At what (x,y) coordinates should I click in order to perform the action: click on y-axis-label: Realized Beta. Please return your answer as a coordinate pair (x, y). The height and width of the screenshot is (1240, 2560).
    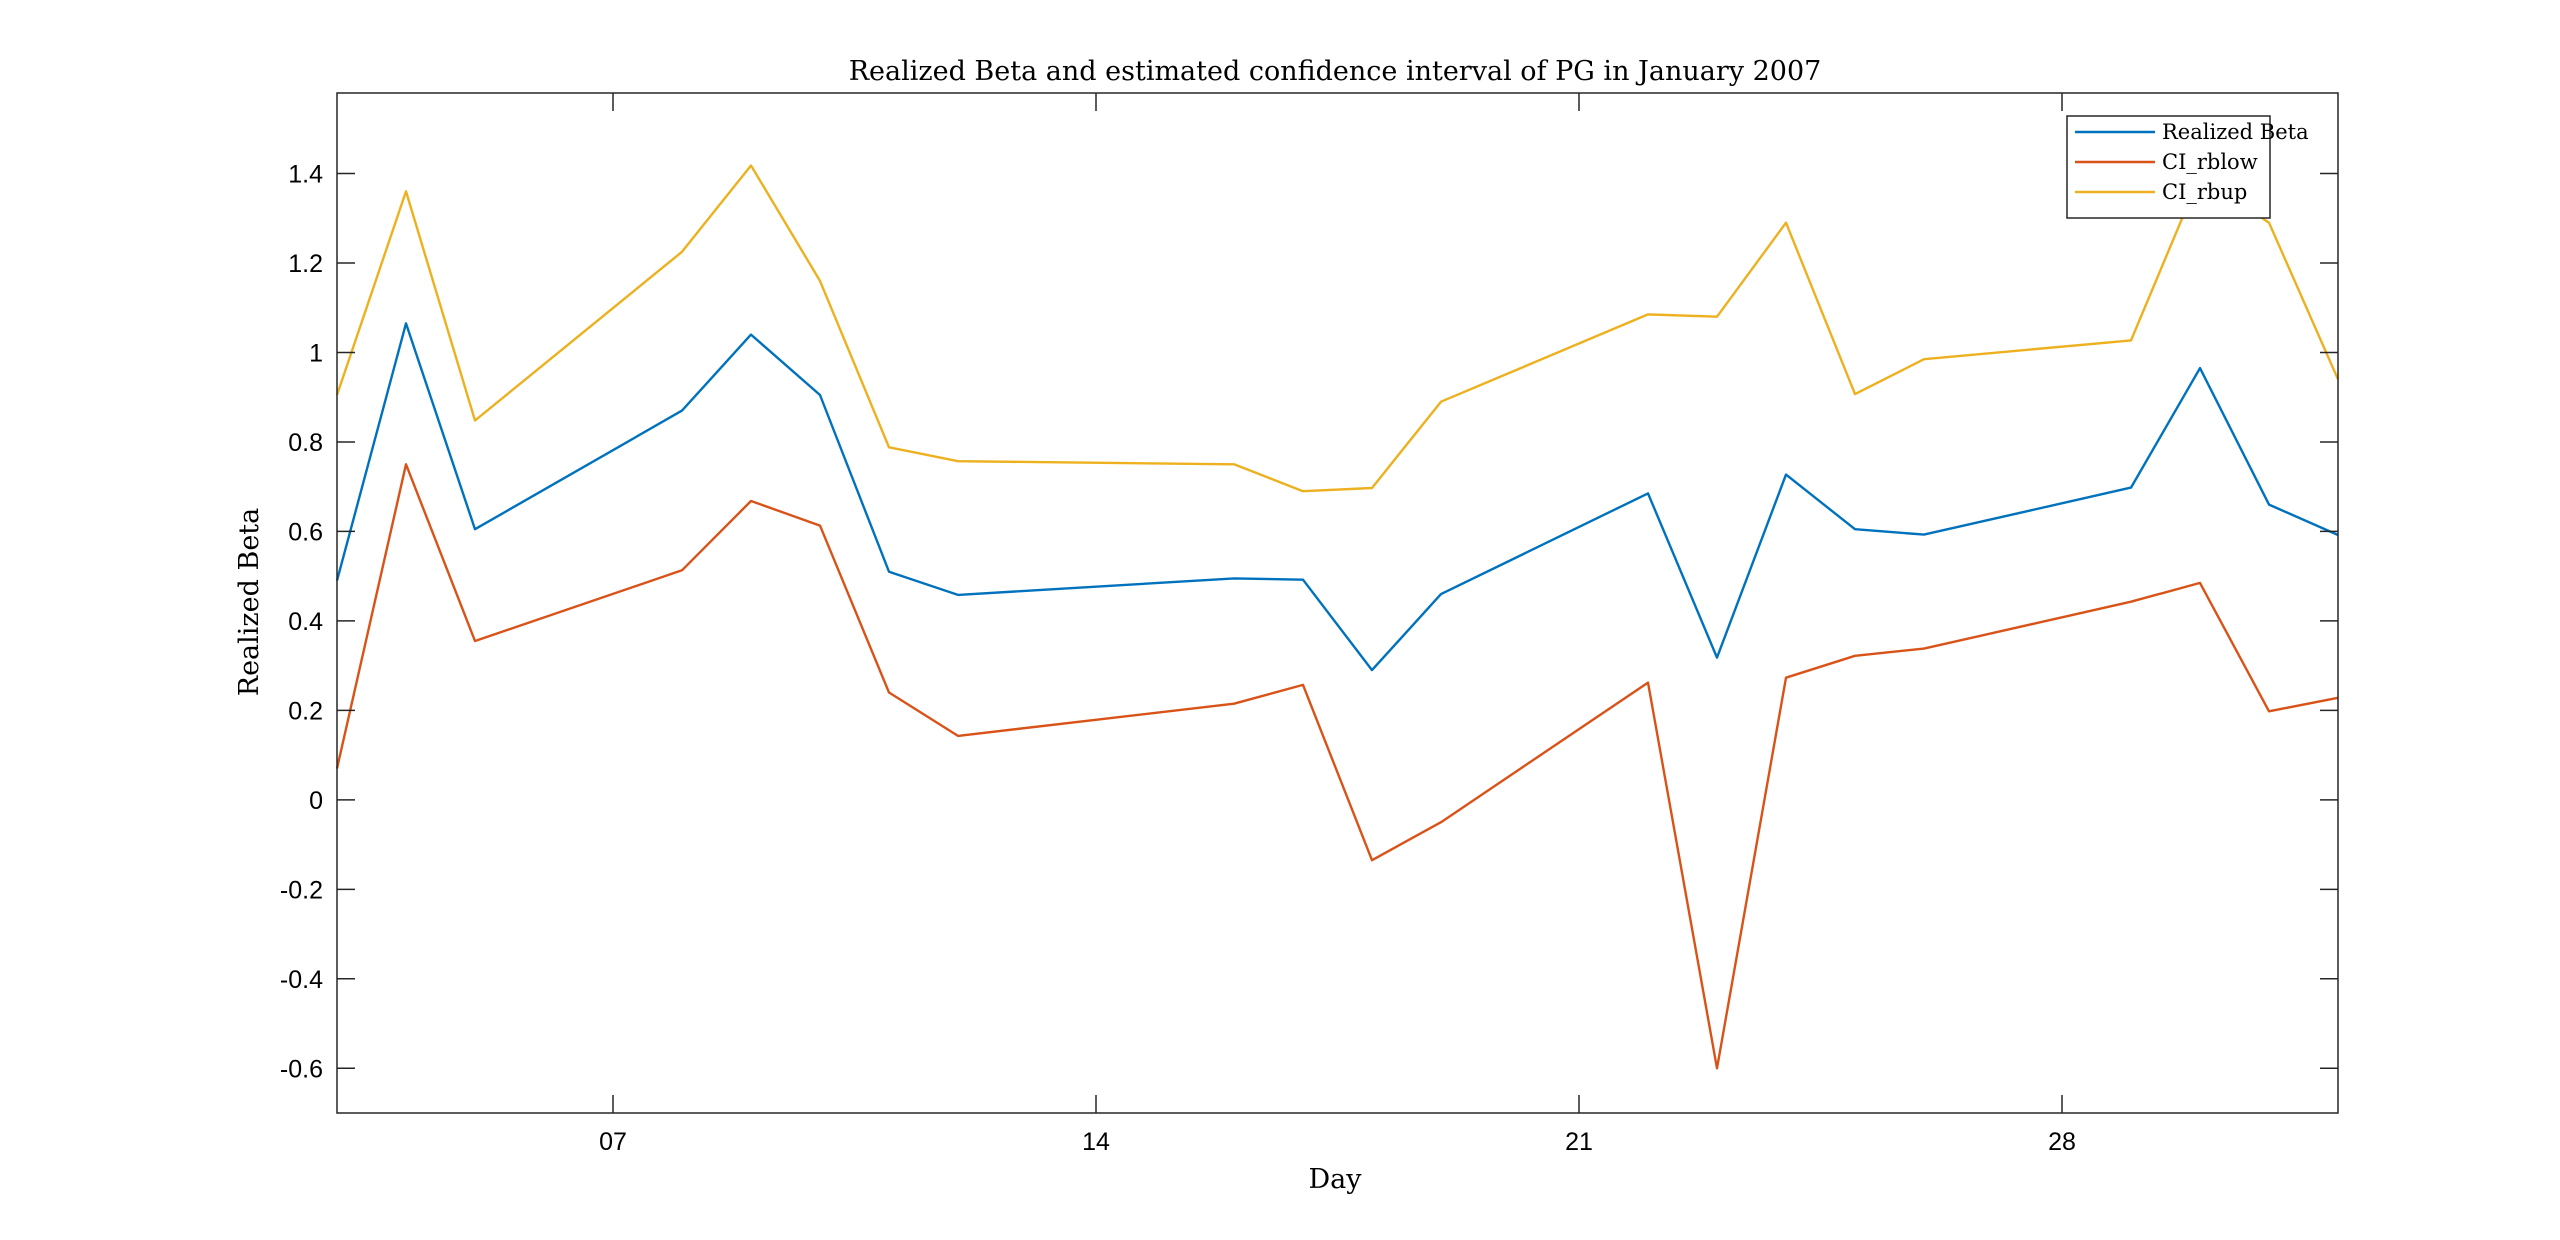
    Looking at the image, I should click on (249, 602).